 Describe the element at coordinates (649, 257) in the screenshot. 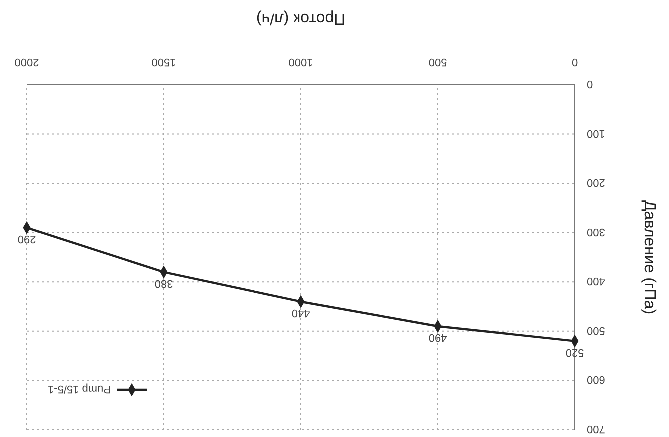

I see `y-axis-title: Давление (гПа)` at that location.